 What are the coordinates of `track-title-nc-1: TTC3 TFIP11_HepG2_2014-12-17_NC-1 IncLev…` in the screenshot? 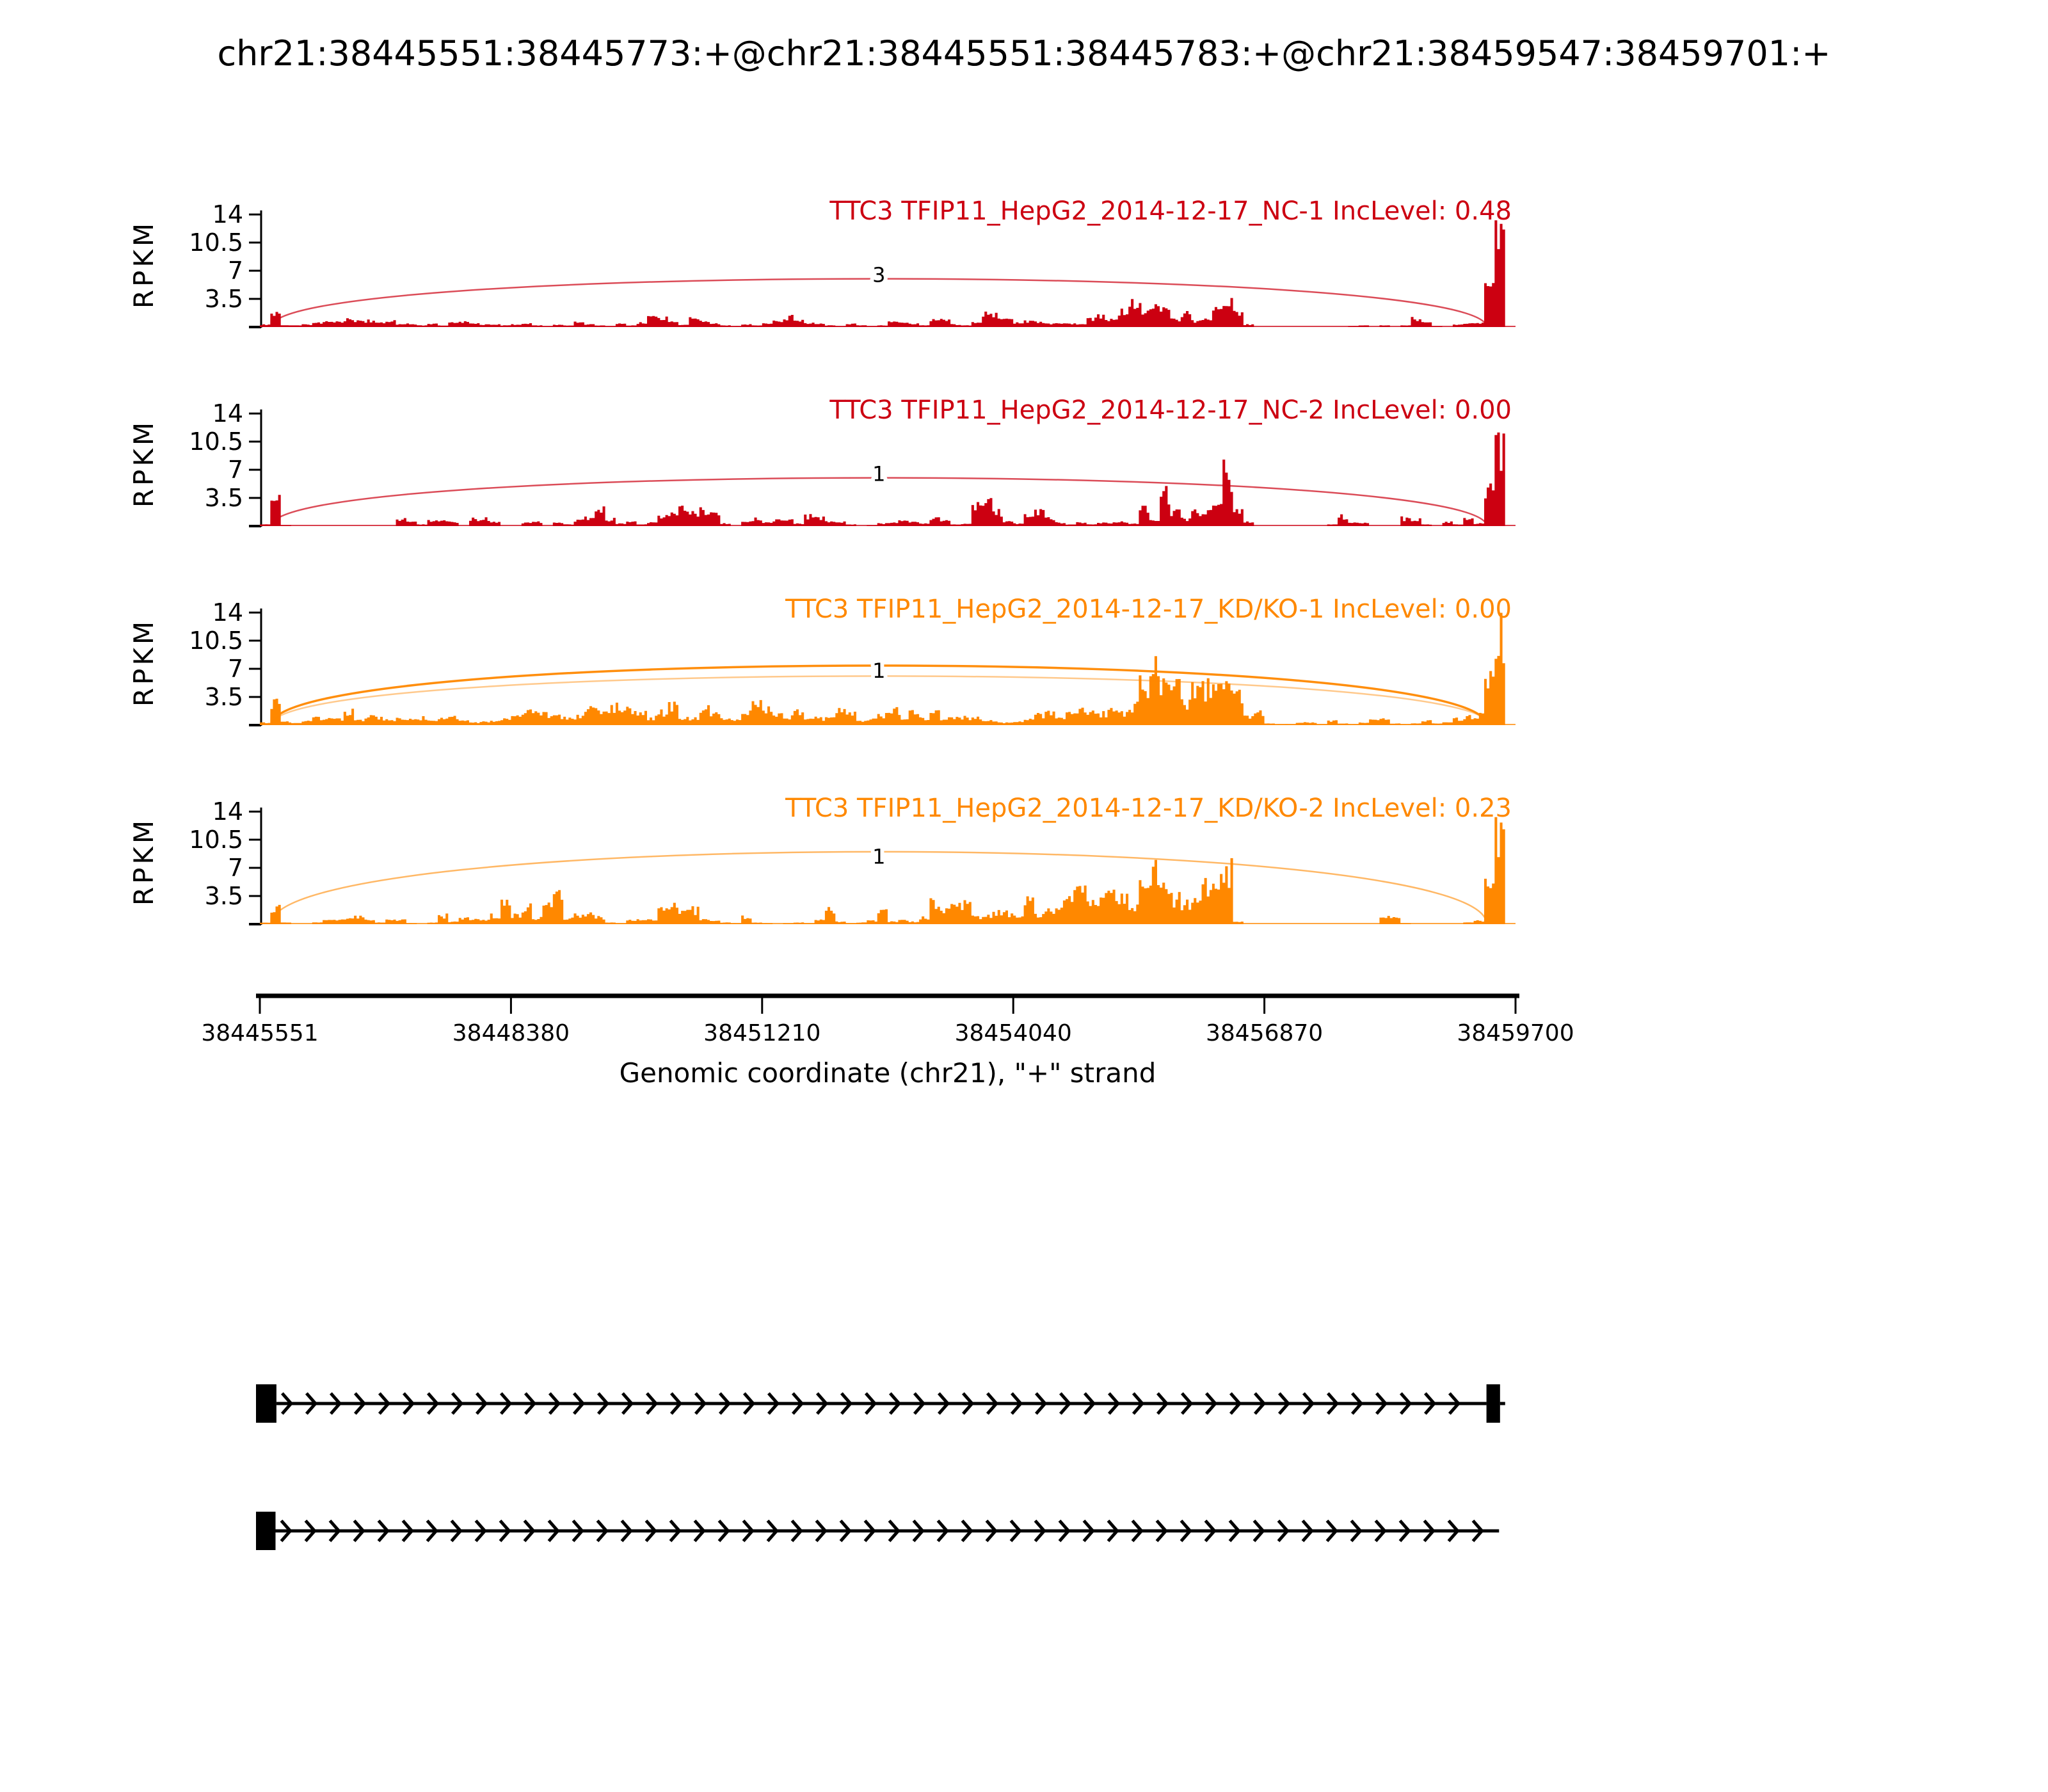 It's located at (1170, 211).